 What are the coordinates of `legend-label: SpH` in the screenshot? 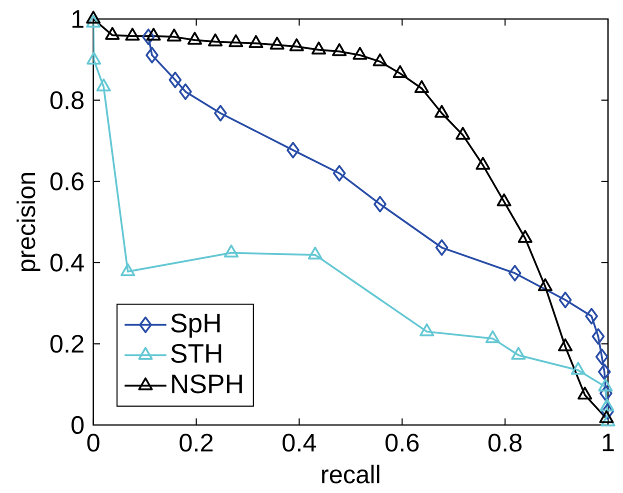 It's located at (195, 326).